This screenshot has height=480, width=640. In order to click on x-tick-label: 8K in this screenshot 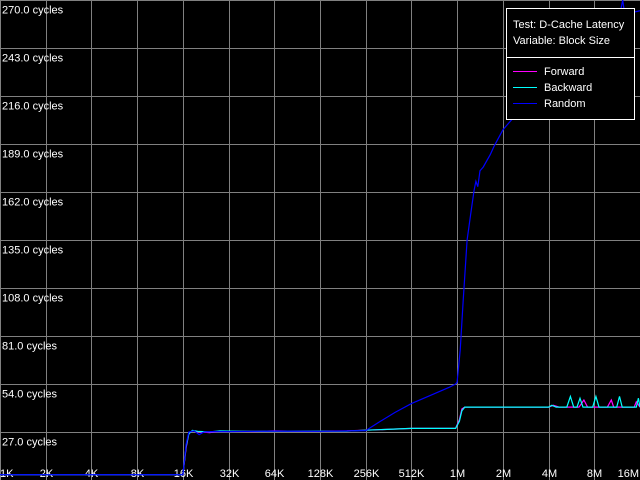, I will do `click(138, 474)`.